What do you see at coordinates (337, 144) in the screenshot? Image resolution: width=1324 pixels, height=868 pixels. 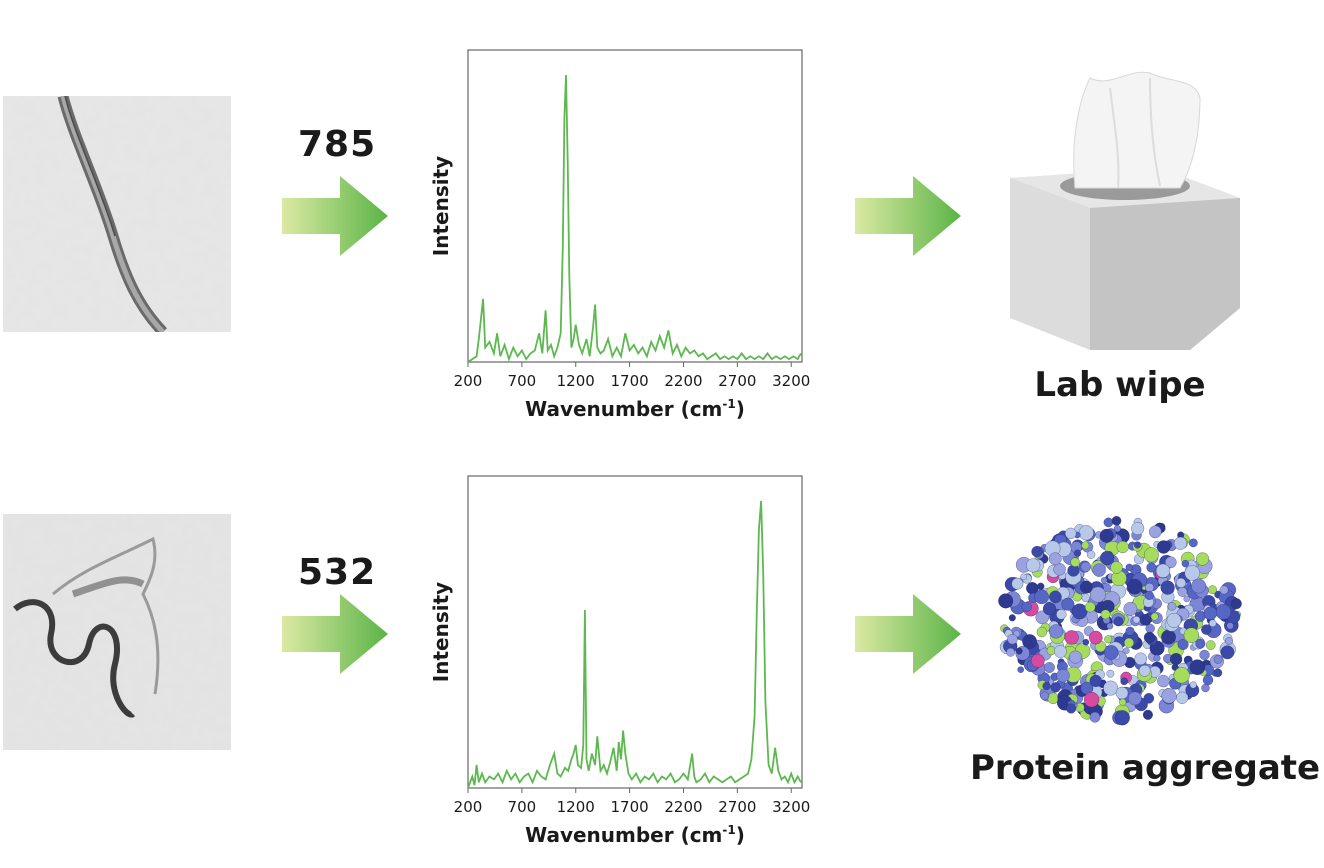 I see `laser-wavelength-785: 785` at bounding box center [337, 144].